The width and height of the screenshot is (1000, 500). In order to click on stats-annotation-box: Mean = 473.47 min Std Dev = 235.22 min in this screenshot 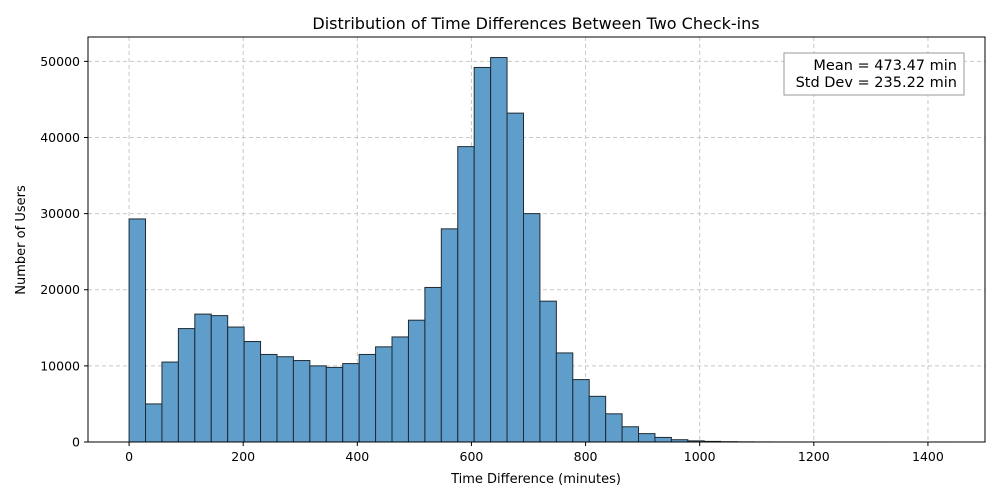, I will do `click(874, 74)`.